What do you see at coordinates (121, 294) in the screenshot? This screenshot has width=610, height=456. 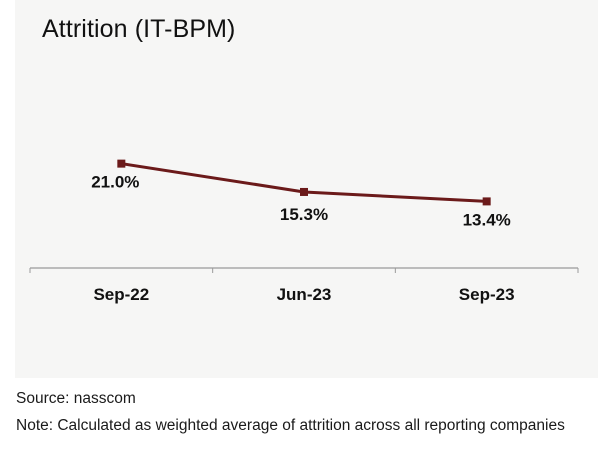 I see `x-tick-label-sep-22: Sep-22` at bounding box center [121, 294].